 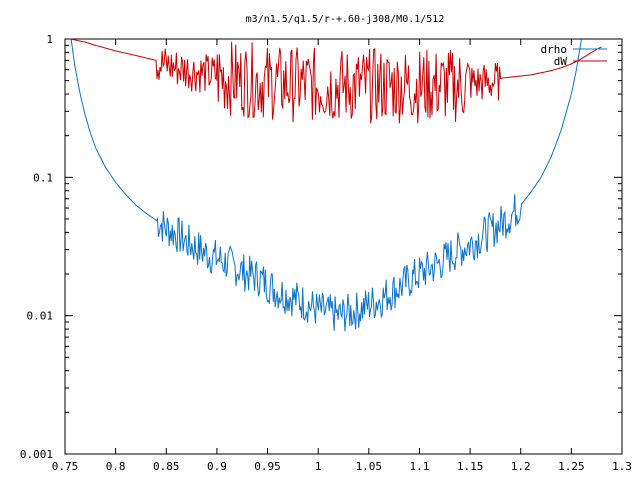 I want to click on x-tick-label: 1, so click(x=318, y=466).